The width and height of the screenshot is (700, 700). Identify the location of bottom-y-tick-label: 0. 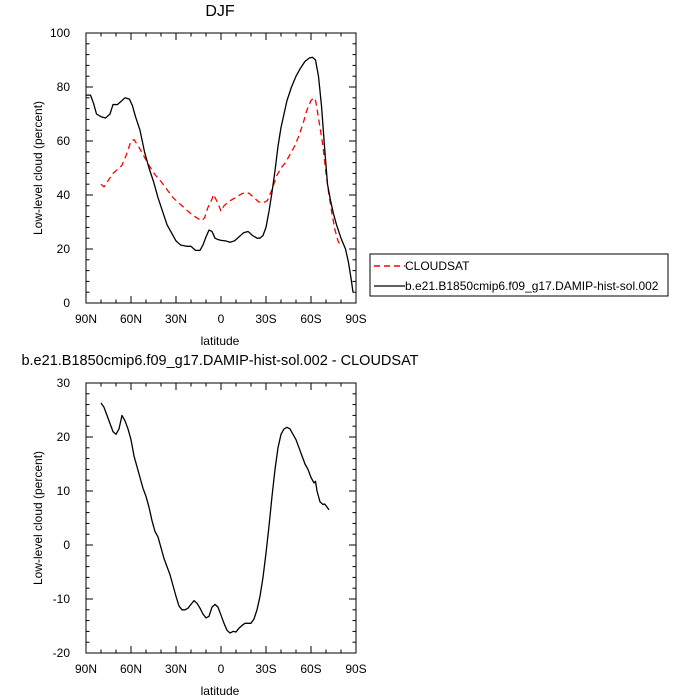
(66, 545).